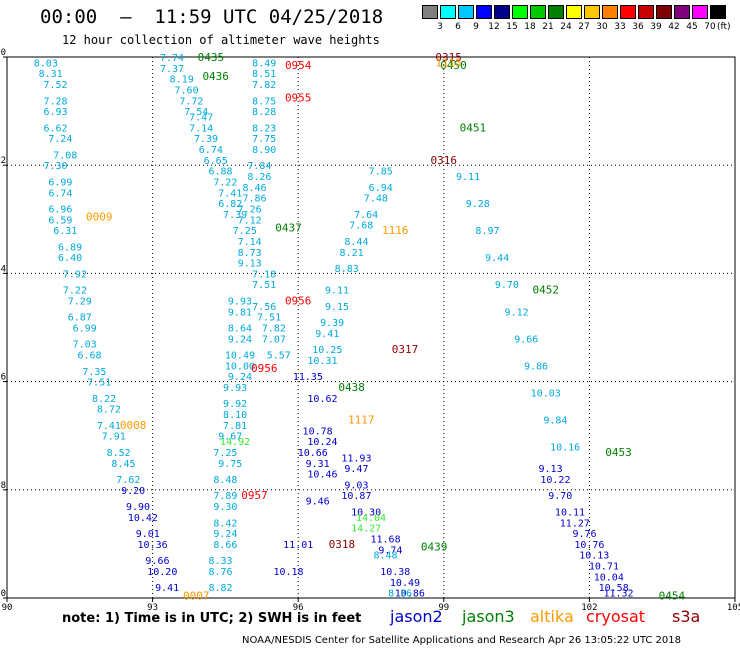  What do you see at coordinates (332, 323) in the screenshot?
I see `wave-height-point: 9.39` at bounding box center [332, 323].